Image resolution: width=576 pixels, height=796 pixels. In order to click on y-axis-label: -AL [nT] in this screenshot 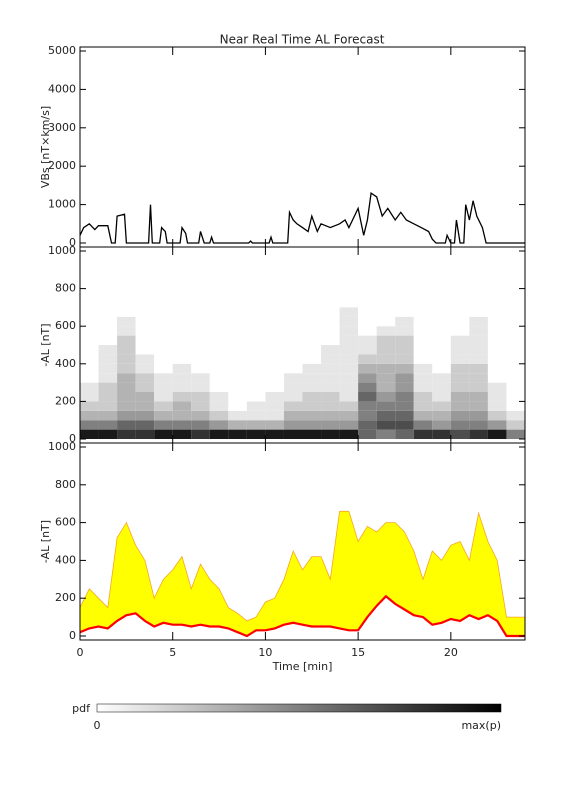, I will do `click(45, 541)`.